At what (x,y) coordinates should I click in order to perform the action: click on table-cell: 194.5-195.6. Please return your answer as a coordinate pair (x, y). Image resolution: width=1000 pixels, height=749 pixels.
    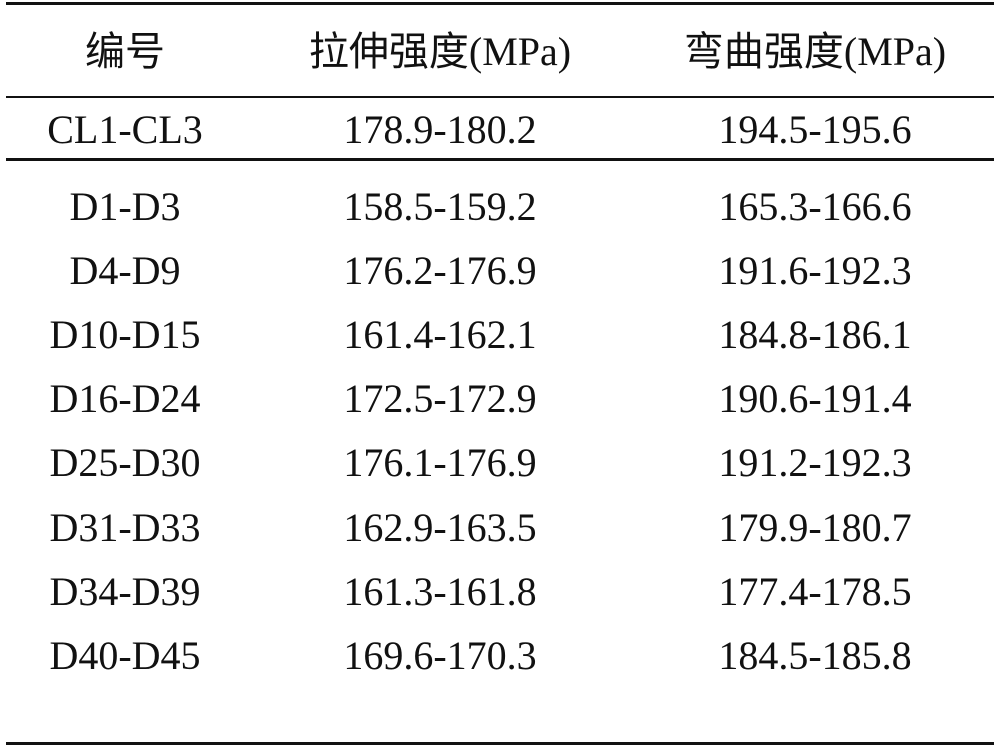
    Looking at the image, I should click on (815, 129).